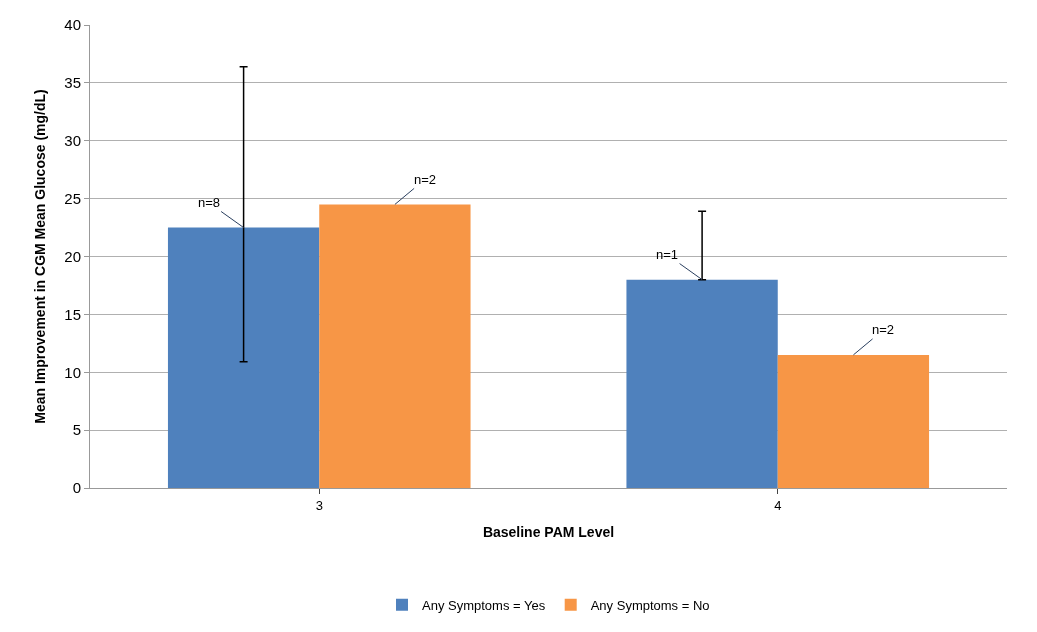 The width and height of the screenshot is (1037, 632). I want to click on y-tick-label: 25, so click(72, 198).